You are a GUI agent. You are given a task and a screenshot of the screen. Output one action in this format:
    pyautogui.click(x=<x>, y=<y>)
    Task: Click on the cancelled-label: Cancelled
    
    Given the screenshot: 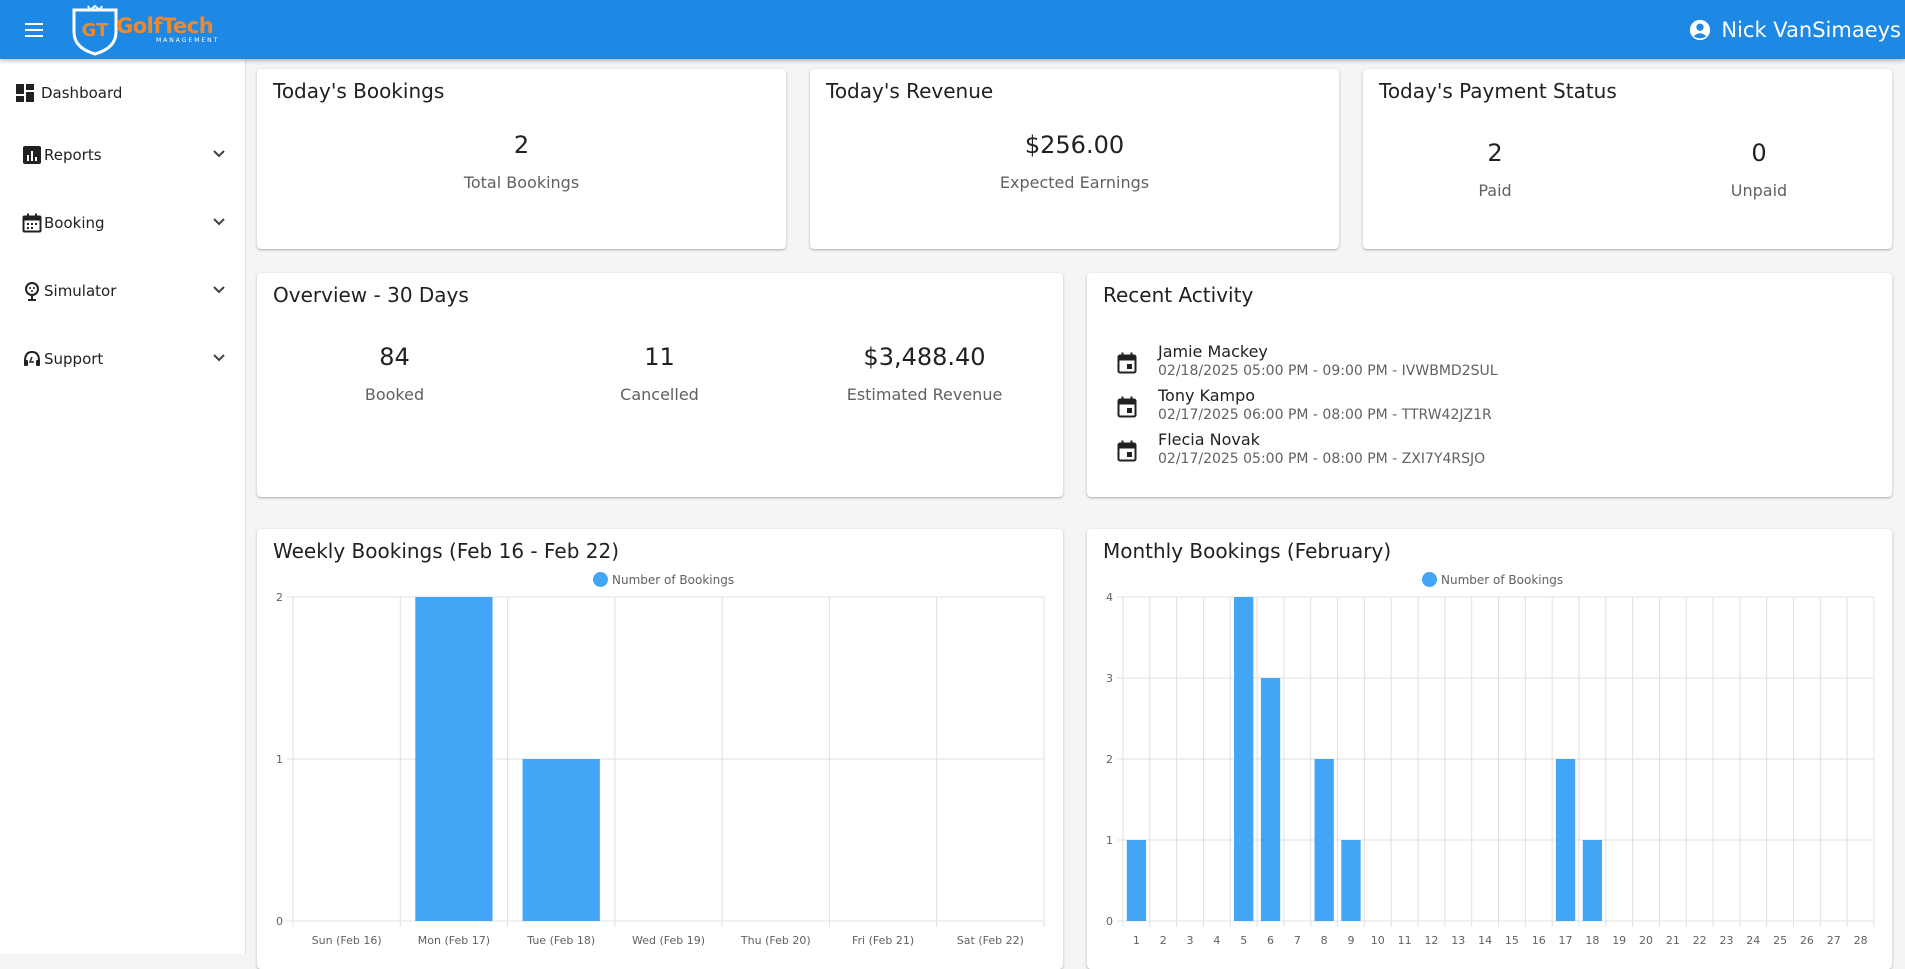 What is the action you would take?
    pyautogui.click(x=659, y=394)
    